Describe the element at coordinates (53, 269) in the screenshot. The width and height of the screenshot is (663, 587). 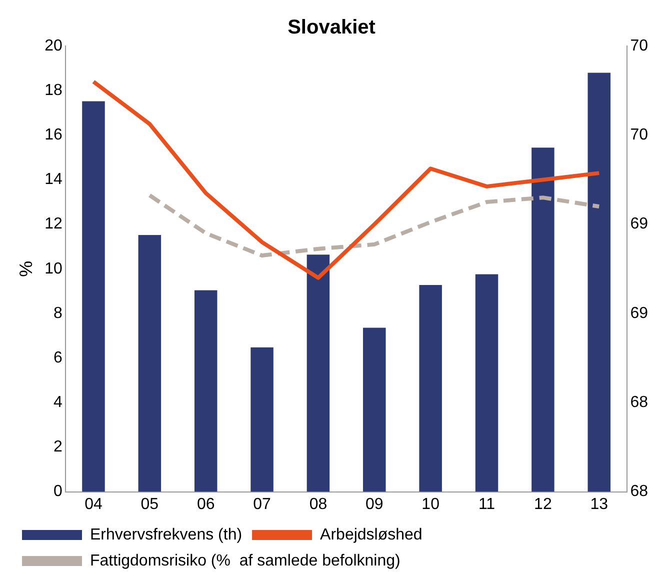
I see `y-tick-label: 10` at that location.